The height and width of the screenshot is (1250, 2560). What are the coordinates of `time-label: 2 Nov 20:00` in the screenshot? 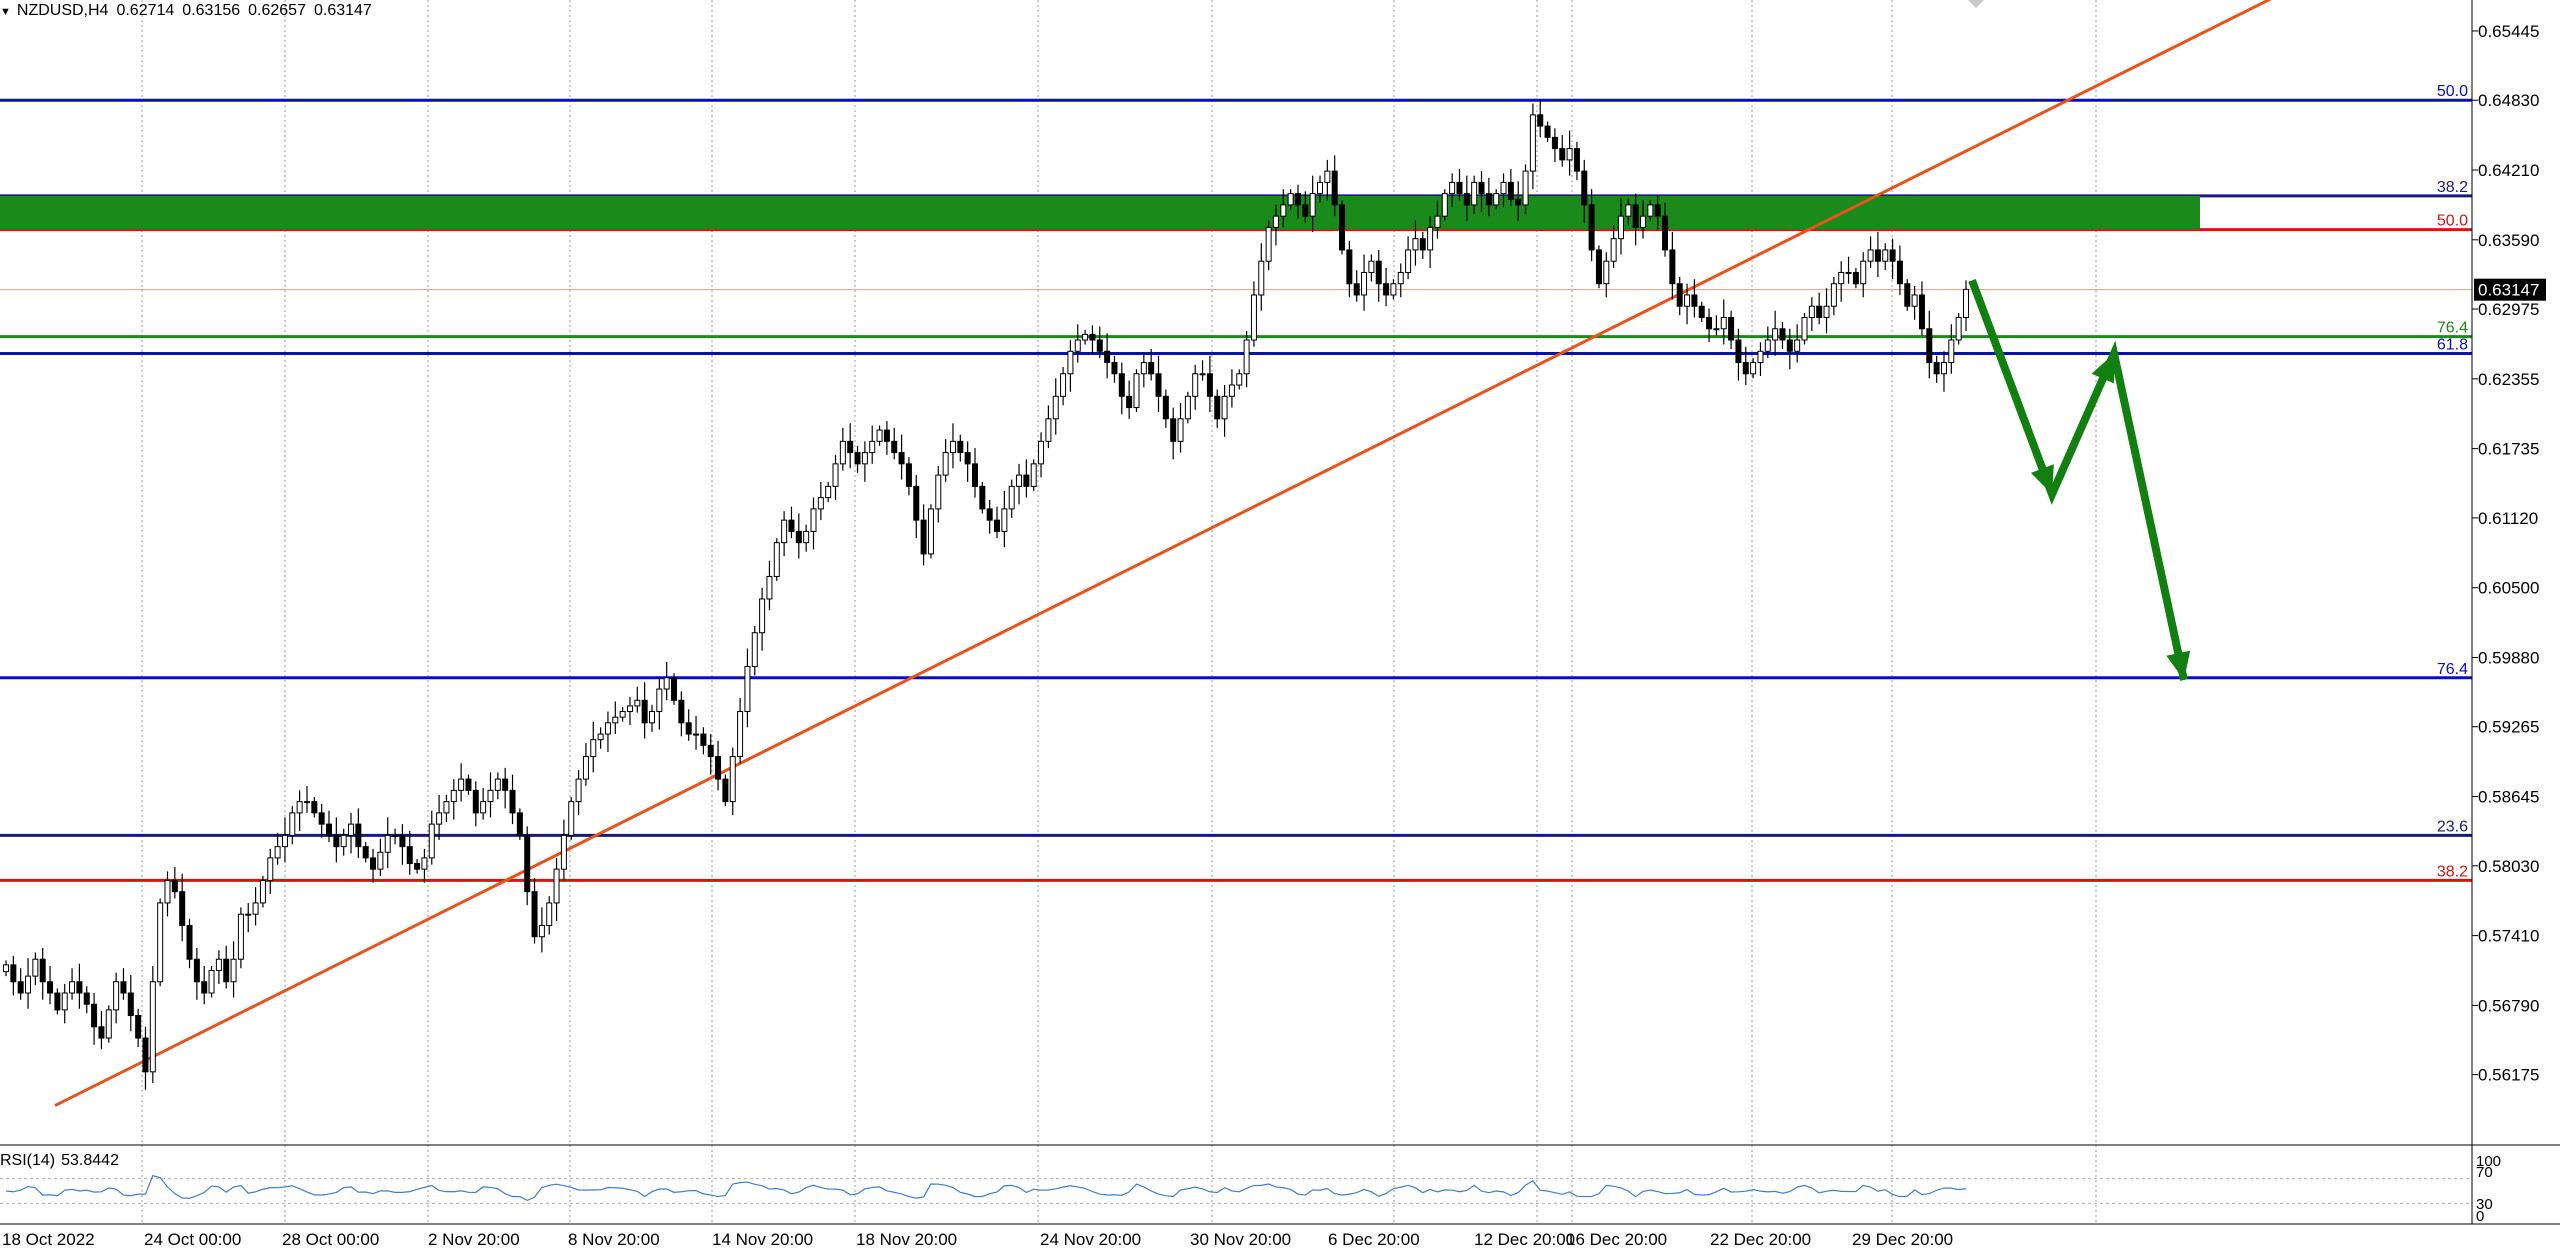 It's located at (474, 1239).